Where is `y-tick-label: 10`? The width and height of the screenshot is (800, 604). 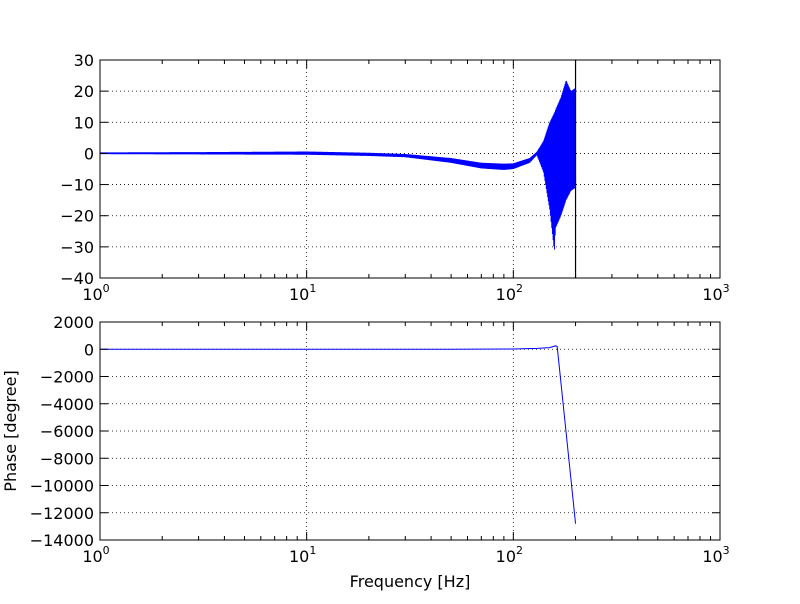 y-tick-label: 10 is located at coordinates (84, 122).